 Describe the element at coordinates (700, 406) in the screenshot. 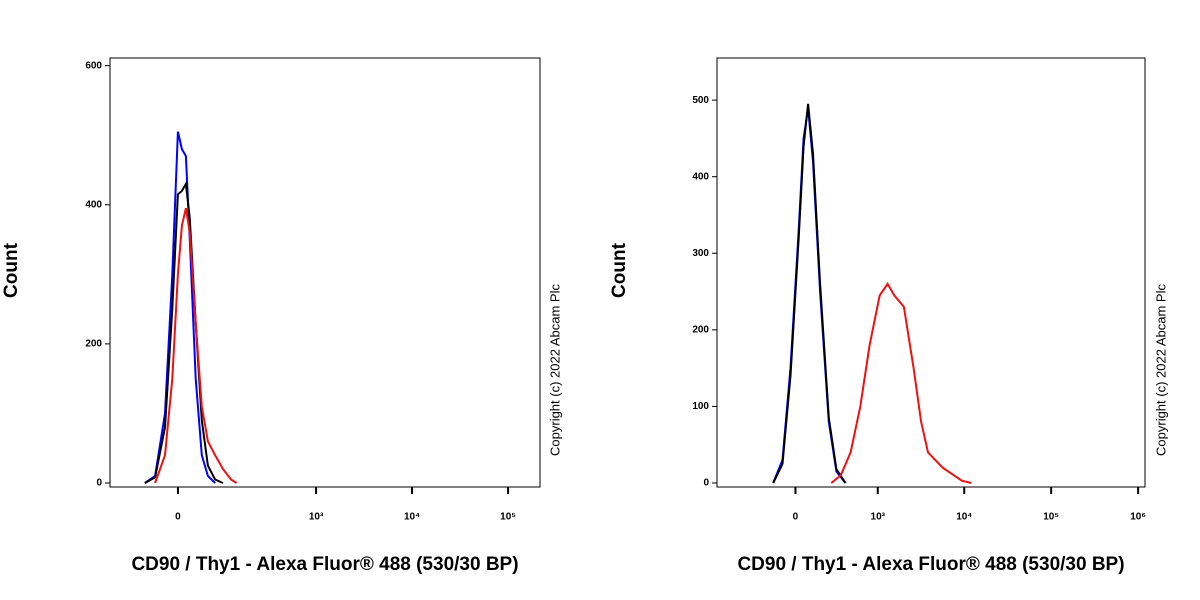

I see `y-tick-label: 100` at that location.